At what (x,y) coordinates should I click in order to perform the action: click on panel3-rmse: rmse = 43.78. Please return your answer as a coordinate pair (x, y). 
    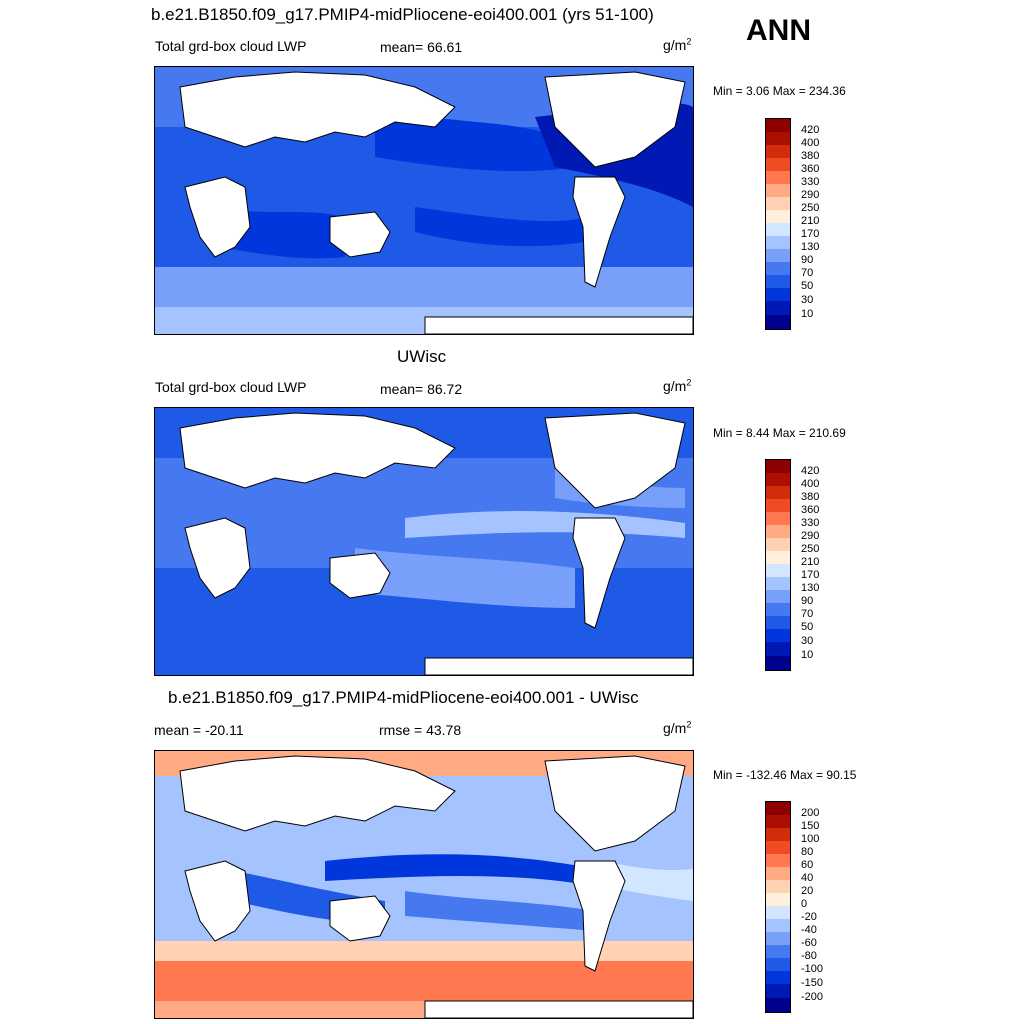
    Looking at the image, I should click on (420, 730).